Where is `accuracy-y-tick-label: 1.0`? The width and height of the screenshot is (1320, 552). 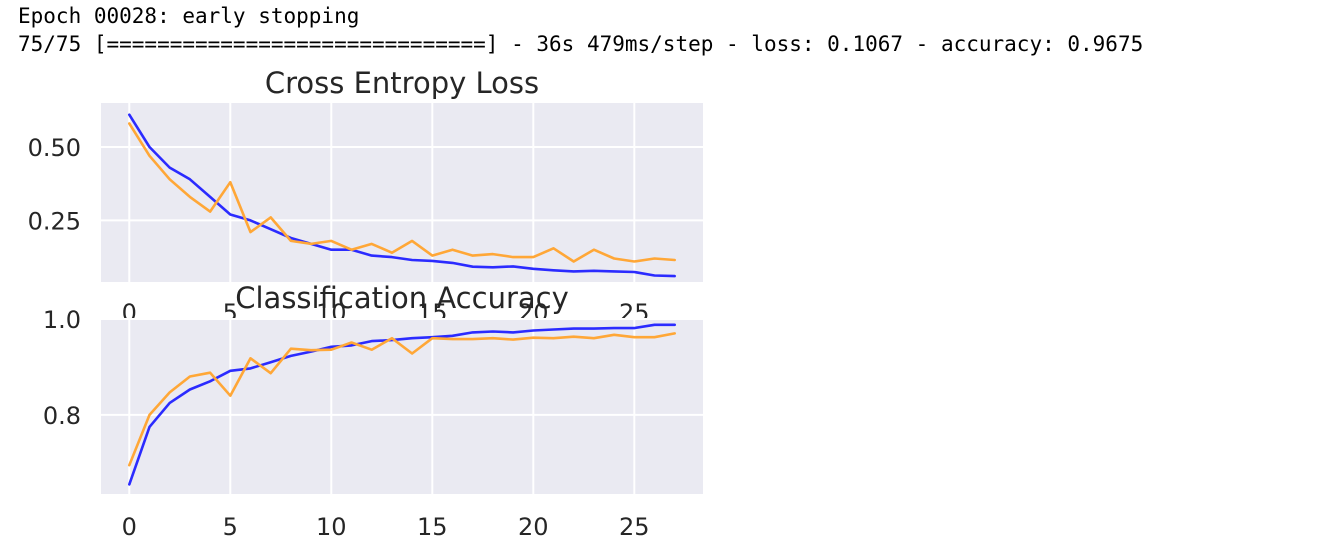
accuracy-y-tick-label: 1.0 is located at coordinates (62, 320).